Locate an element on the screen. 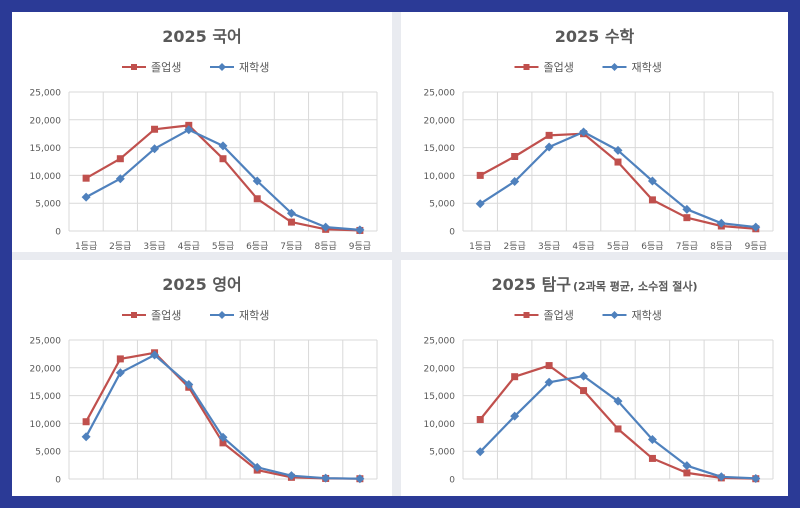 This screenshot has height=508, width=800. x-tick-label: 8등급 is located at coordinates (721, 246).